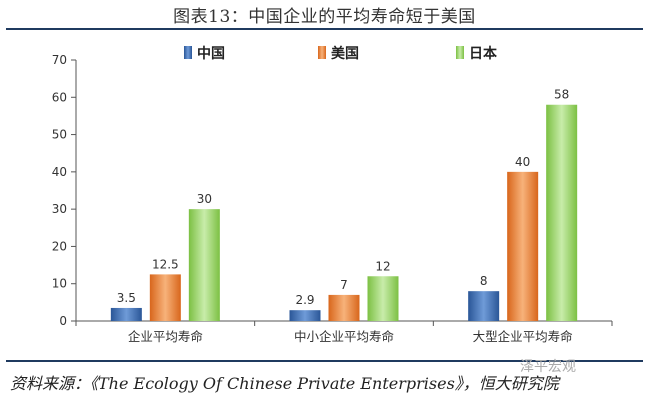 This screenshot has width=649, height=404. What do you see at coordinates (522, 162) in the screenshot?
I see `data-label: 40` at bounding box center [522, 162].